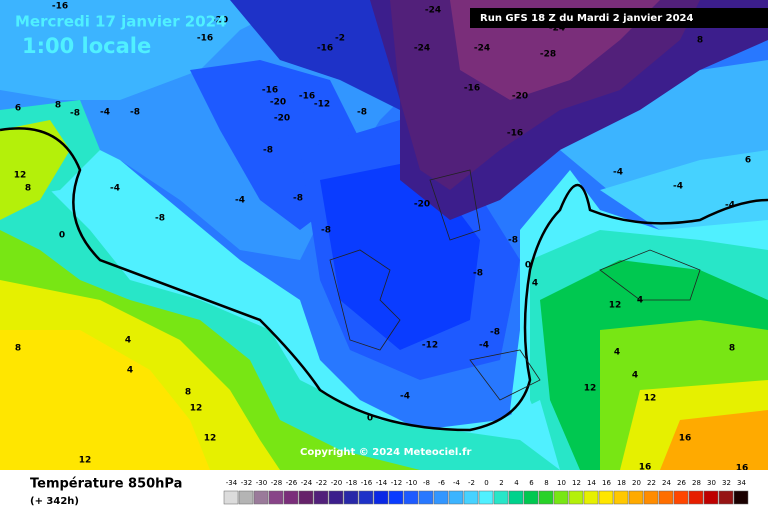  What do you see at coordinates (621, 483) in the screenshot?
I see `legend-label: 18` at bounding box center [621, 483].